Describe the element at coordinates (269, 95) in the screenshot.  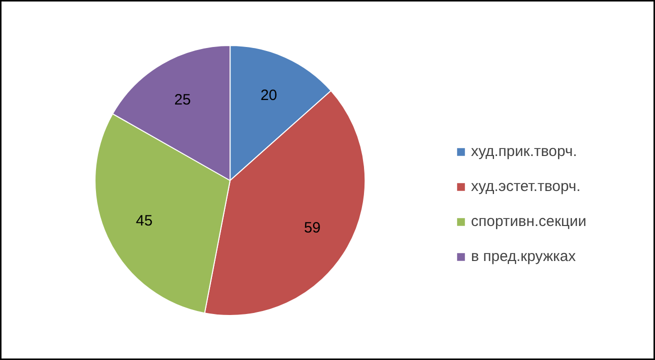
I see `data-label: 20` at that location.